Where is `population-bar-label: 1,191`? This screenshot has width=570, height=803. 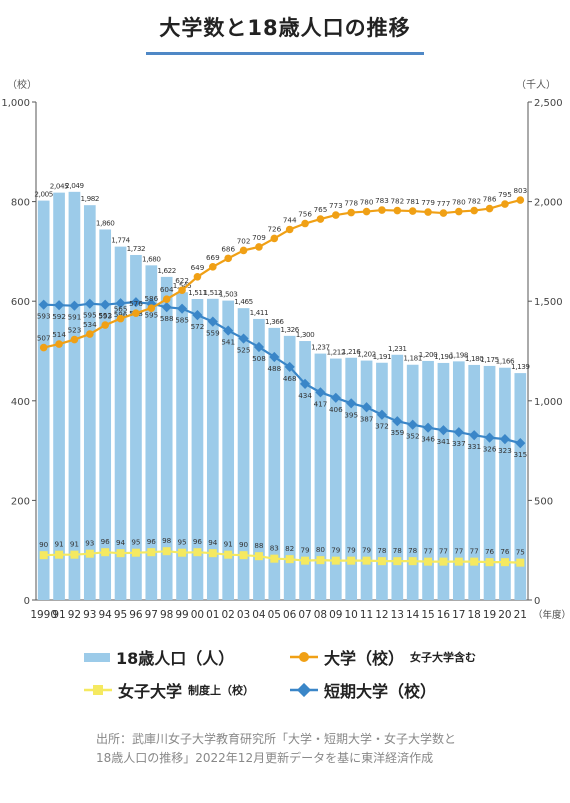 population-bar-label: 1,191 is located at coordinates (382, 356).